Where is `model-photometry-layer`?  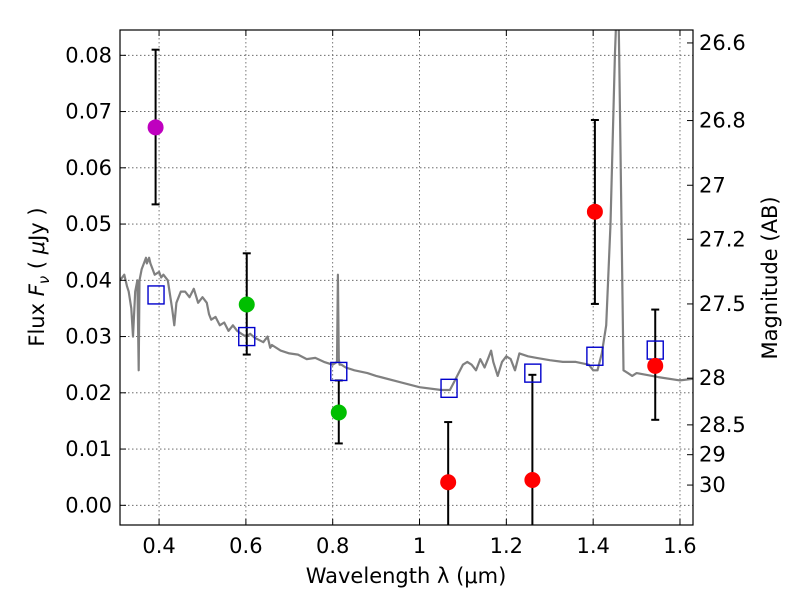
model-photometry-layer is located at coordinates (405, 342).